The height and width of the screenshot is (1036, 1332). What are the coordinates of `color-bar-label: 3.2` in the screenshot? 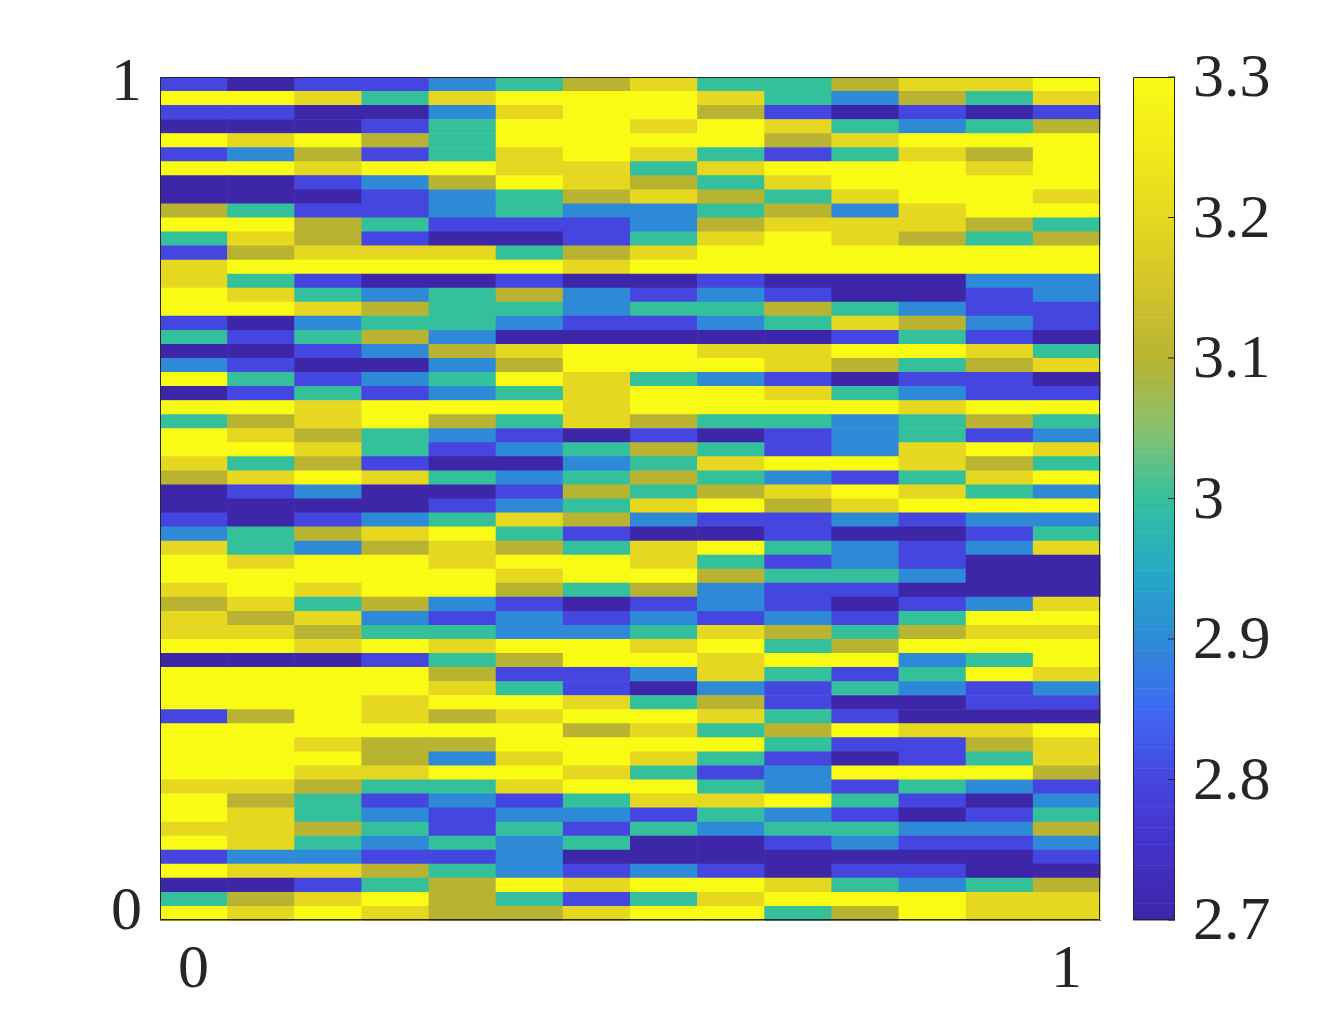 It's located at (1232, 215).